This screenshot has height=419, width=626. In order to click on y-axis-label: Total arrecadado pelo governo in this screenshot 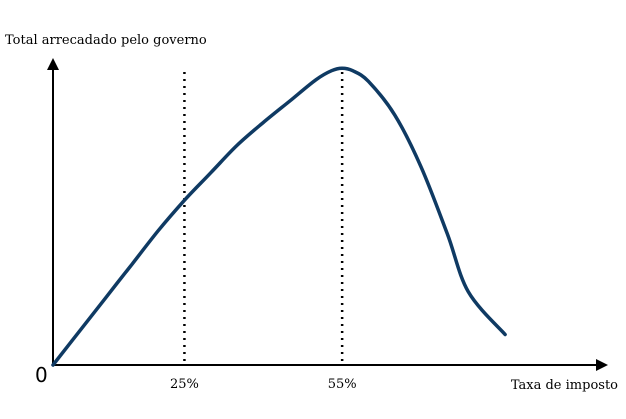, I will do `click(106, 40)`.